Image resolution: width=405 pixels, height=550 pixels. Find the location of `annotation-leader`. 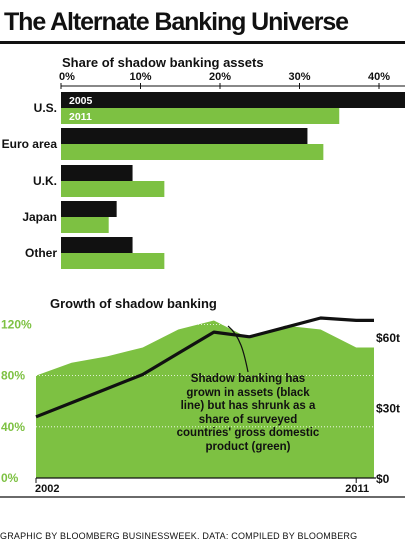

annotation-leader is located at coordinates (238, 349).